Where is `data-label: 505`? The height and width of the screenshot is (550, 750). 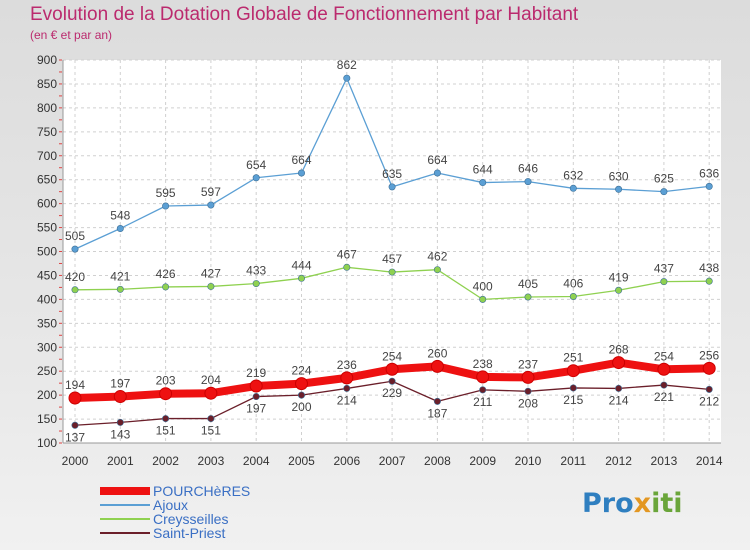
data-label: 505 is located at coordinates (75, 236).